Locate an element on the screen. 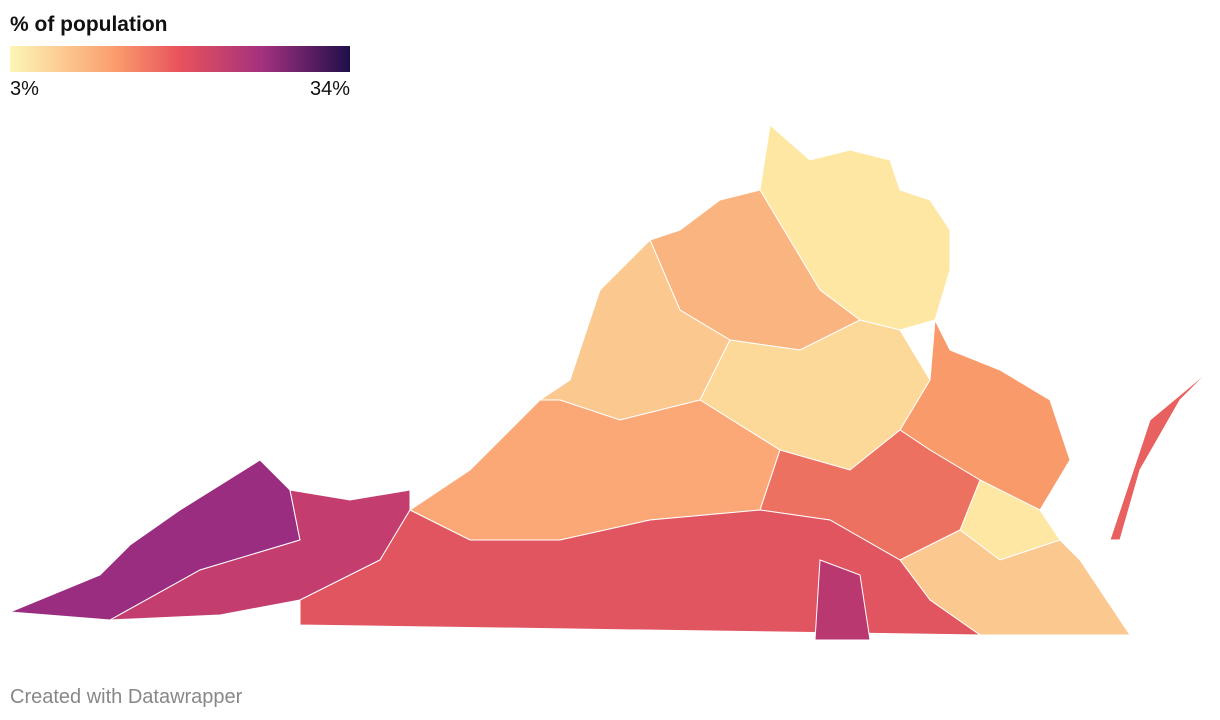 The image size is (1220, 720). legend-gradient is located at coordinates (180, 59).